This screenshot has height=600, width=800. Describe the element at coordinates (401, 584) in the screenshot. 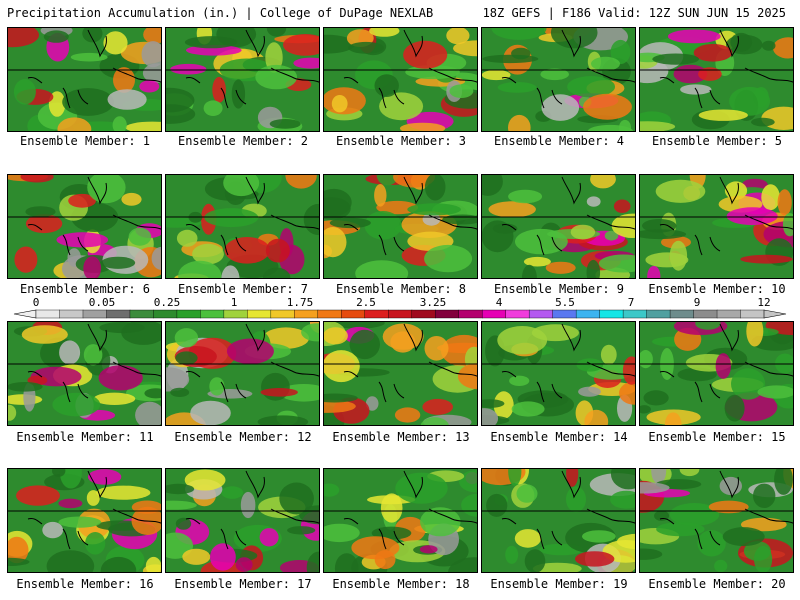

I see `ensemble-member-label: Ensemble Member: 18` at that location.